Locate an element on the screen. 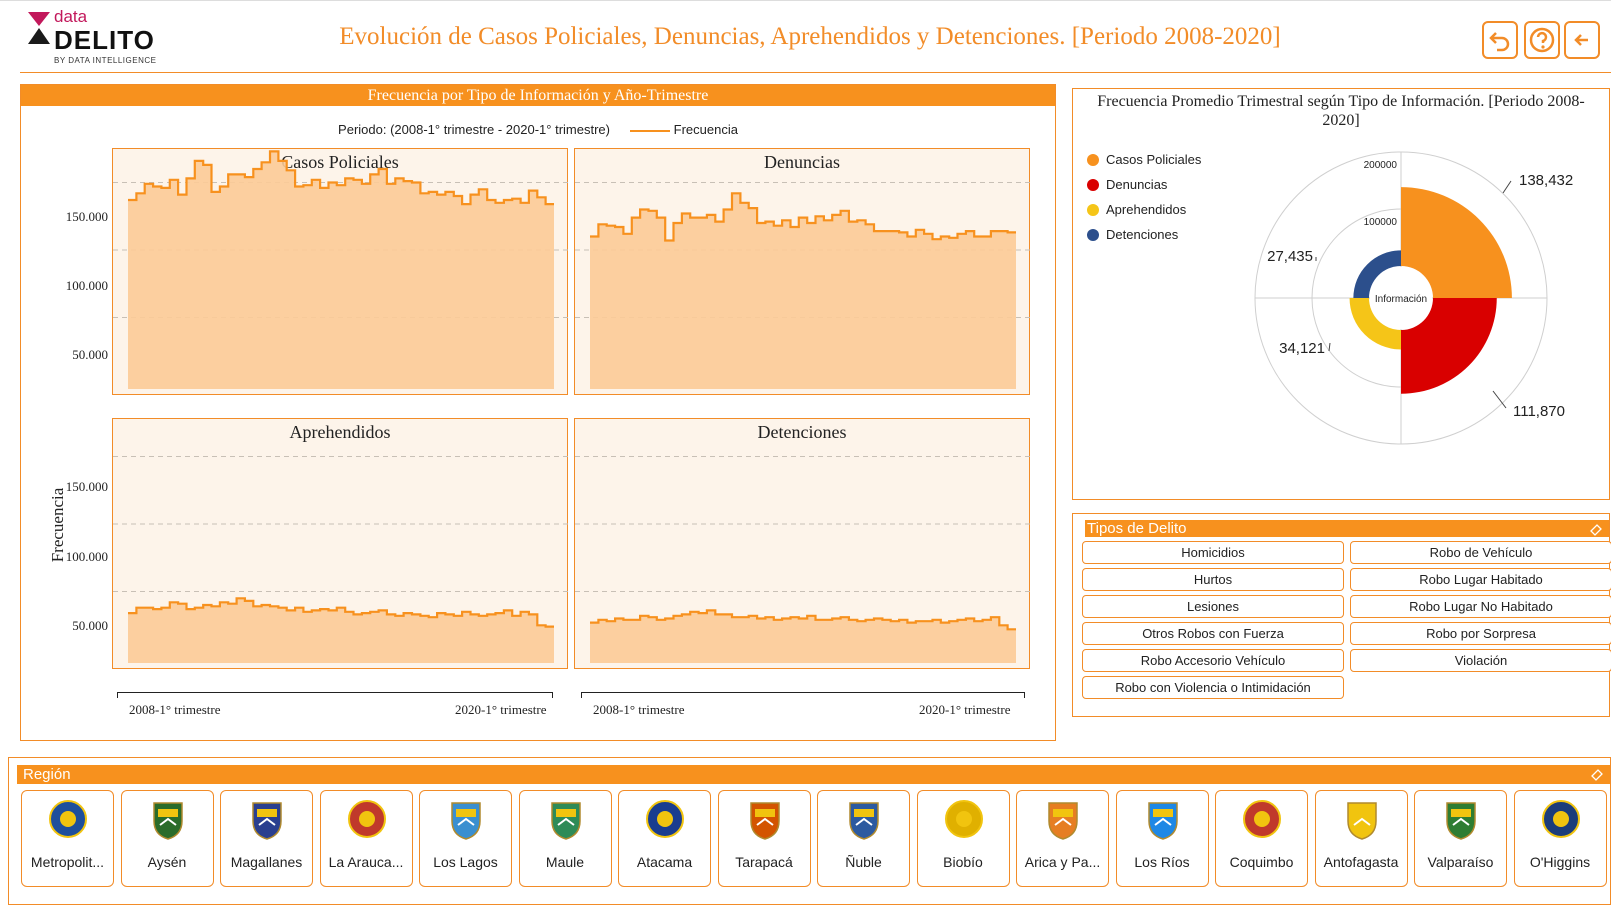 This screenshot has width=1611, height=907. region-label: Biobío is located at coordinates (963, 862).